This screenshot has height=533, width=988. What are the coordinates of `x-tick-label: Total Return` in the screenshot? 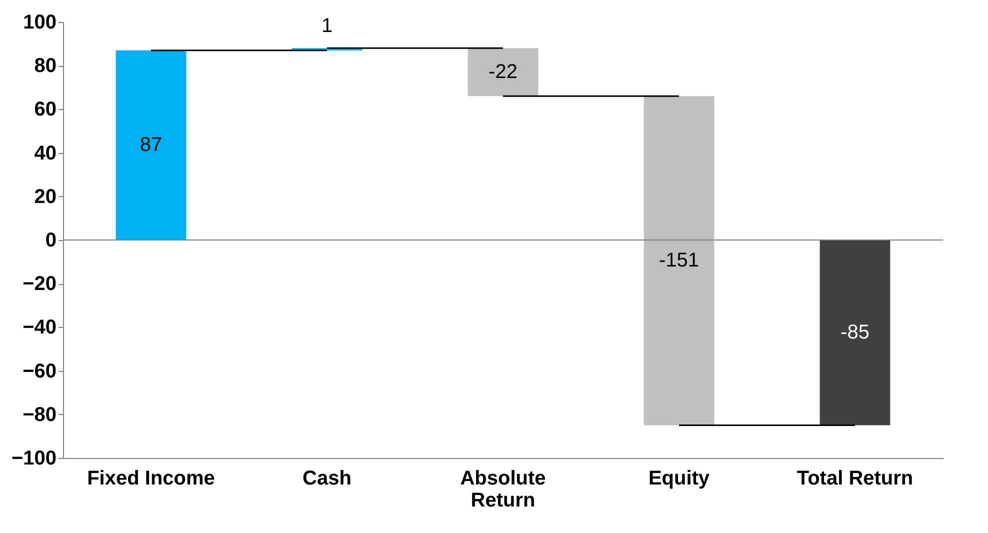 It's located at (855, 479).